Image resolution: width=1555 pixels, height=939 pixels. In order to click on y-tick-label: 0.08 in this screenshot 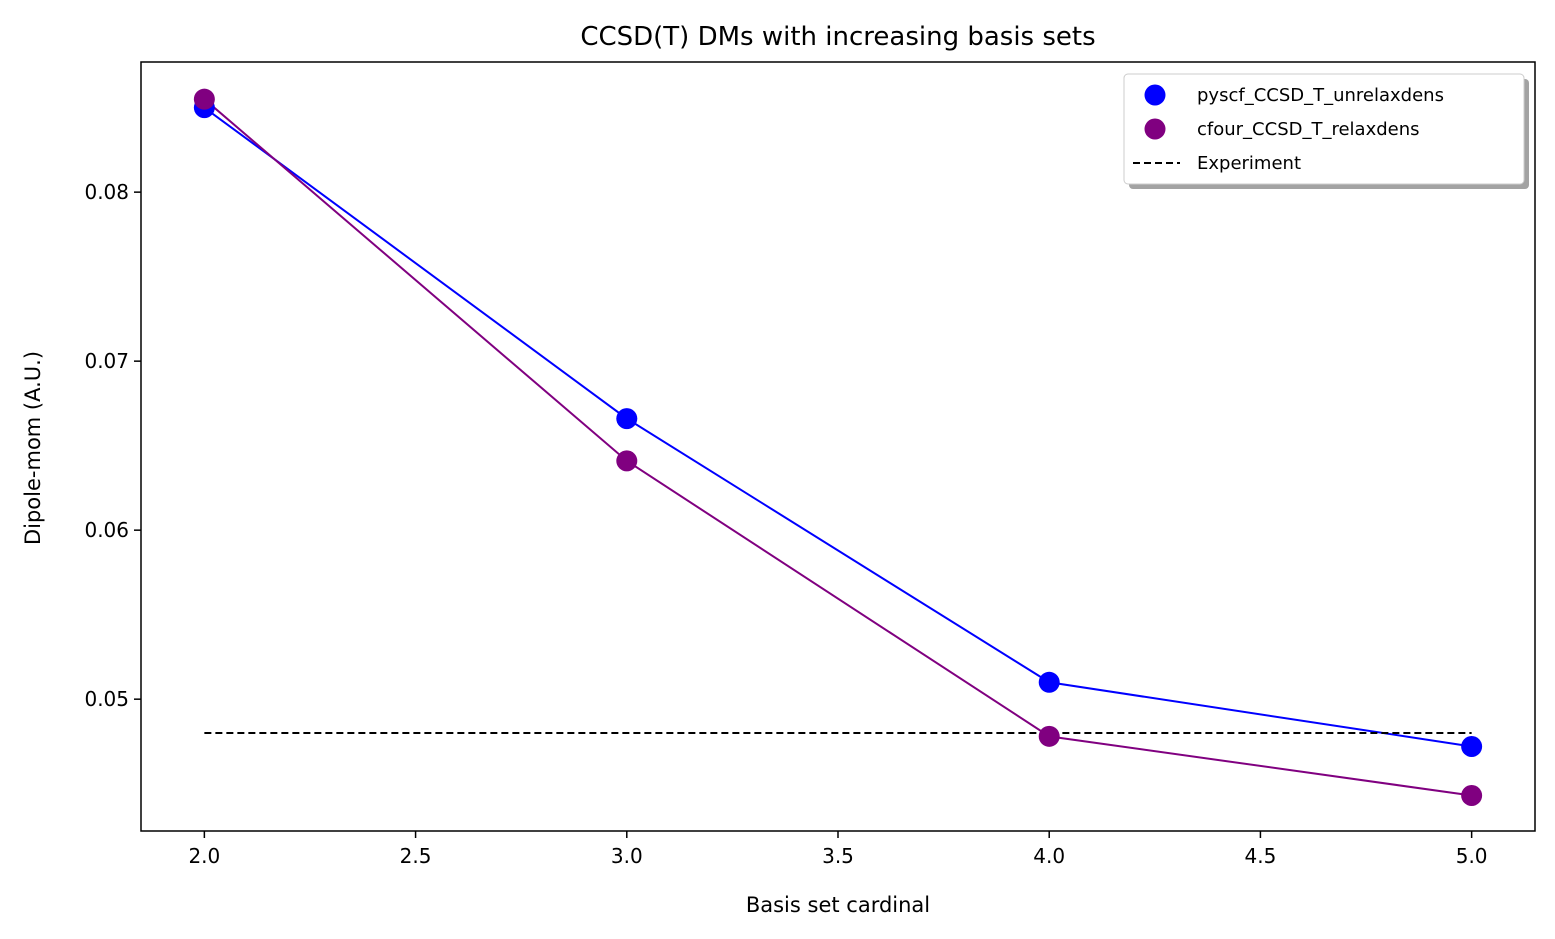, I will do `click(106, 192)`.